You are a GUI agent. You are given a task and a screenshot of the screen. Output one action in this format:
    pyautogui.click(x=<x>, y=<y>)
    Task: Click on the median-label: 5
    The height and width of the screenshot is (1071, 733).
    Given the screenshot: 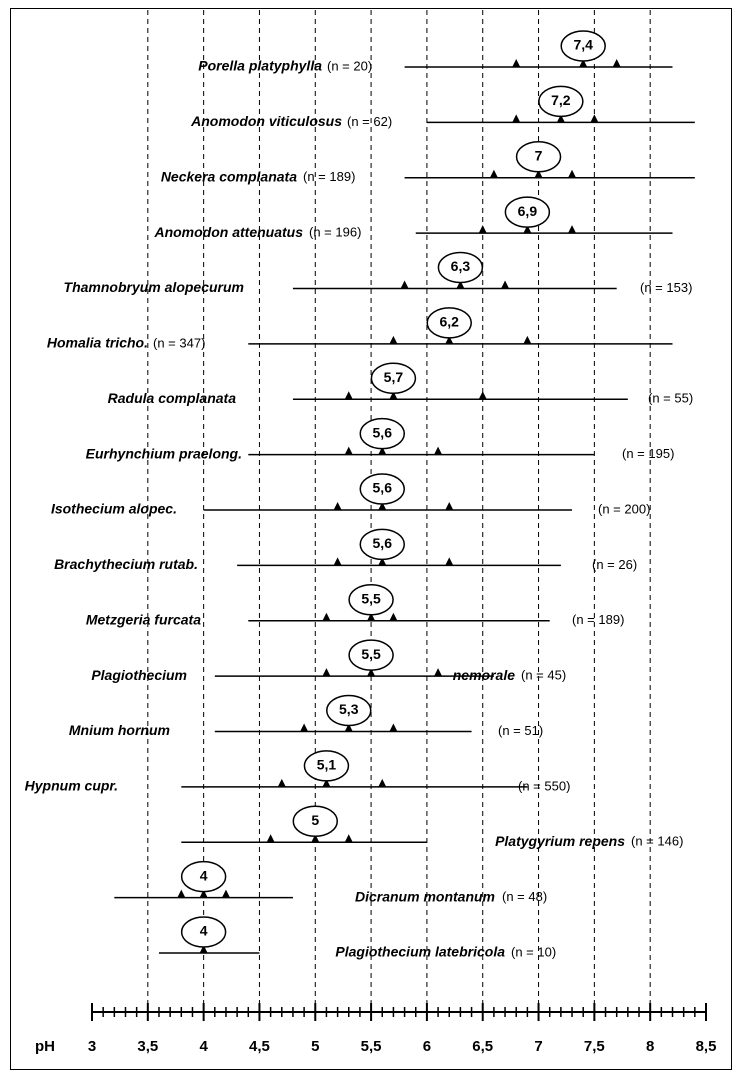 What is the action you would take?
    pyautogui.click(x=315, y=820)
    